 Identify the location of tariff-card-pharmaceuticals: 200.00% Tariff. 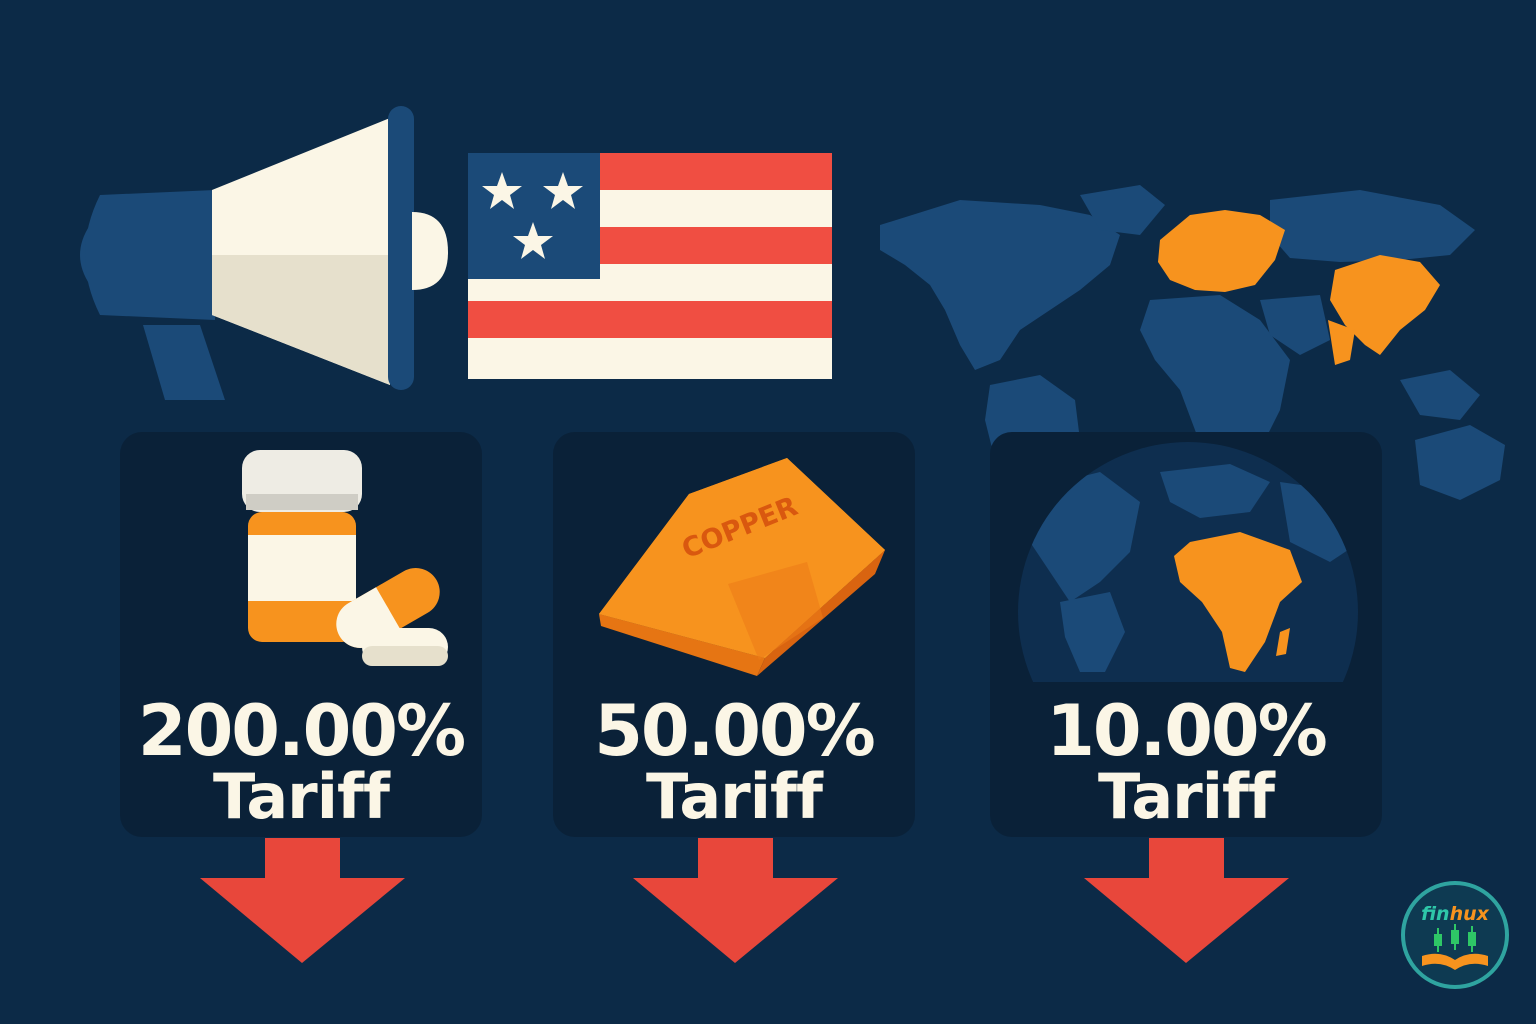
(301, 634).